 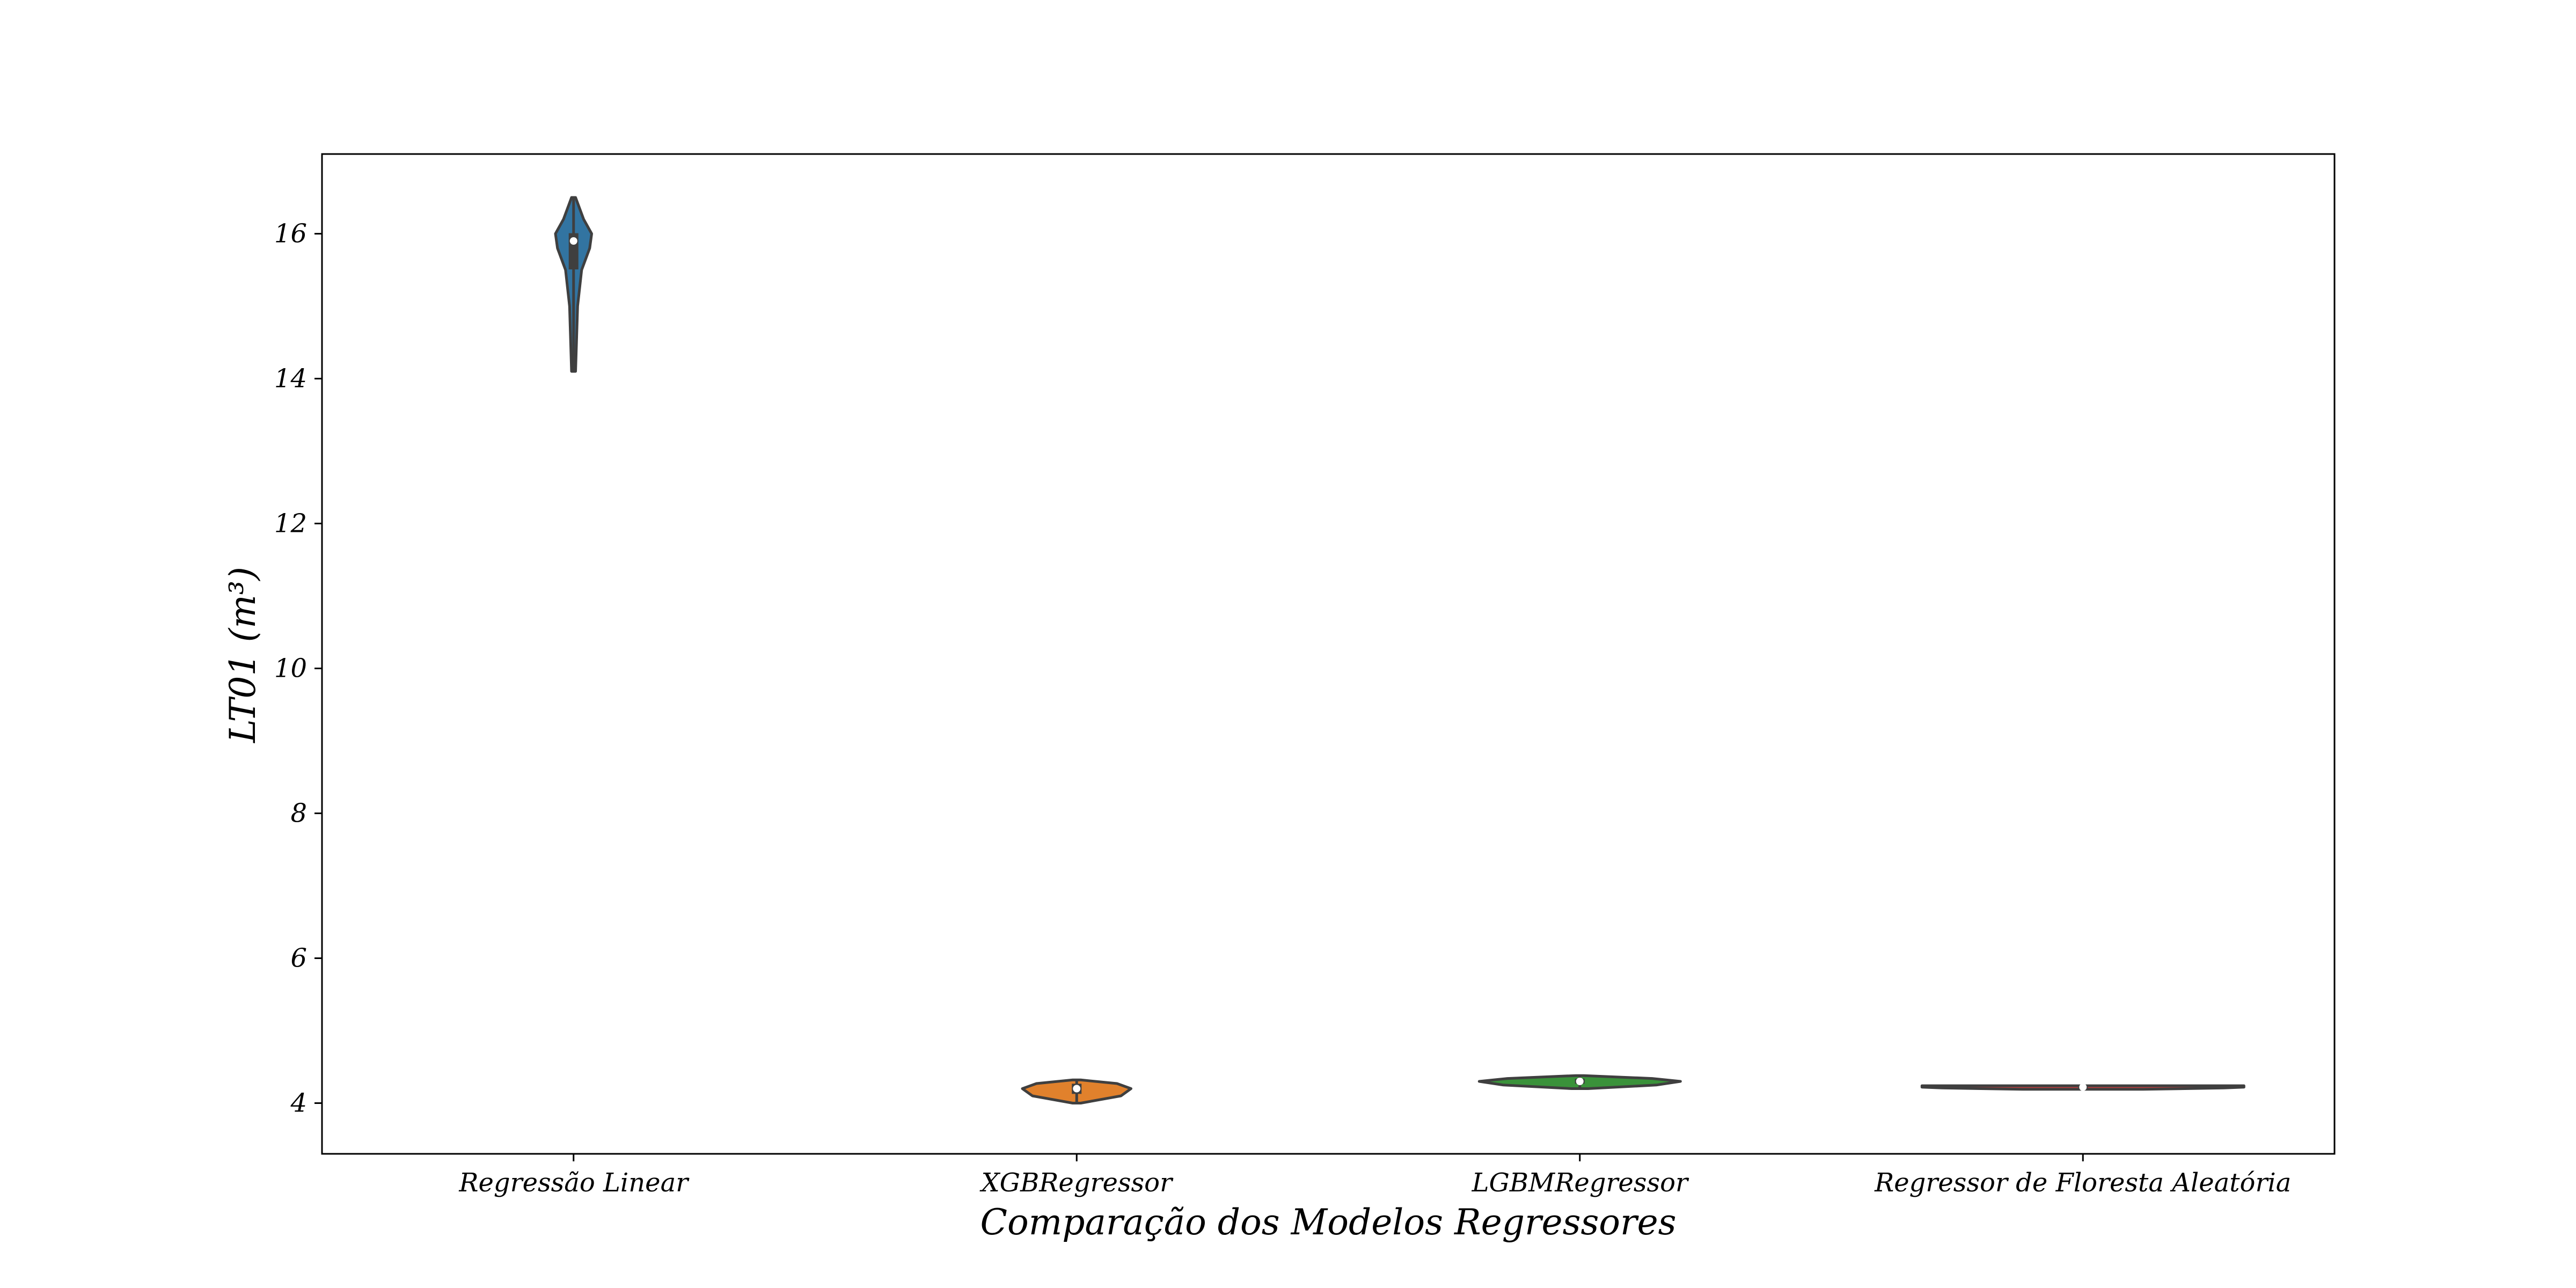 I want to click on x-tick-label: Regressor de Floresta Aleatória, so click(x=2082, y=1183).